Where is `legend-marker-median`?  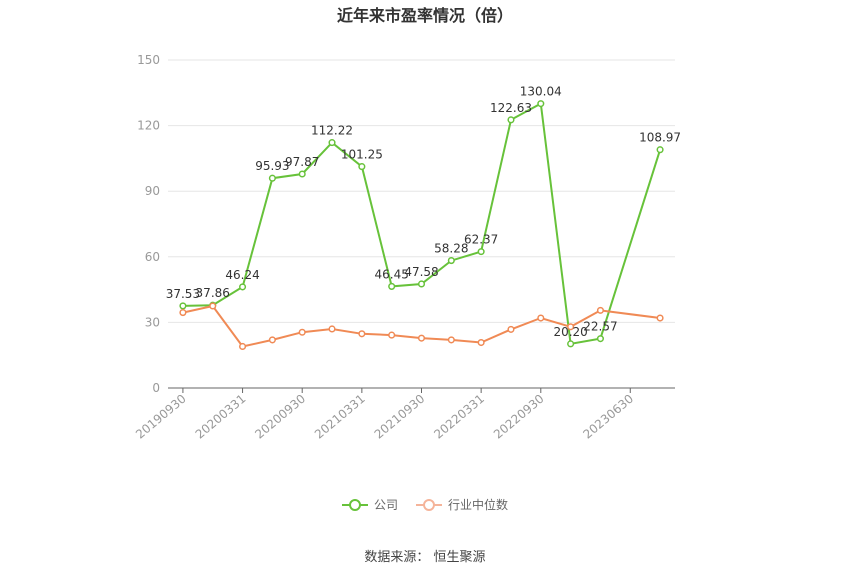
legend-marker-median is located at coordinates (429, 504).